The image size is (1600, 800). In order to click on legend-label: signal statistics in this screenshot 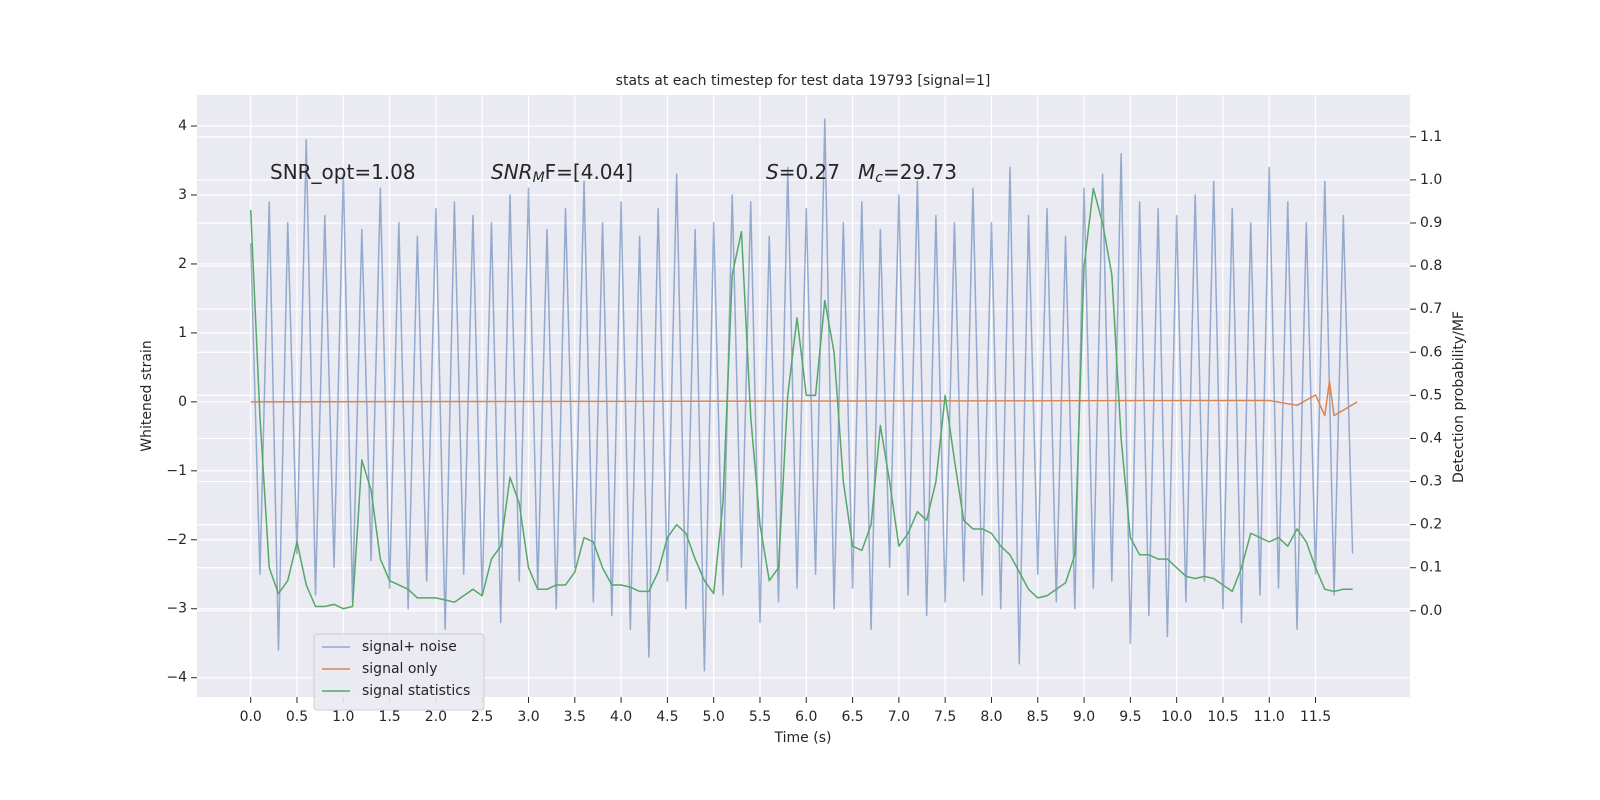, I will do `click(416, 691)`.